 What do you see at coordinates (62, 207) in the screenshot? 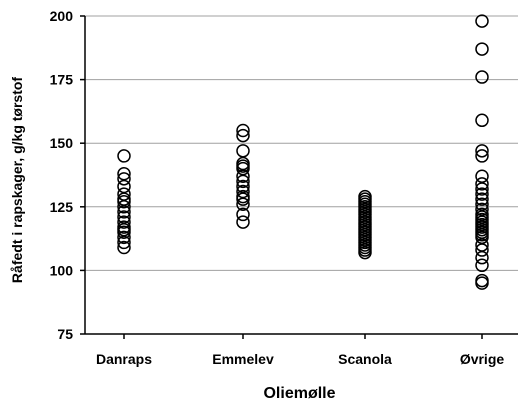
I see `ytick-label-125: 125` at bounding box center [62, 207].